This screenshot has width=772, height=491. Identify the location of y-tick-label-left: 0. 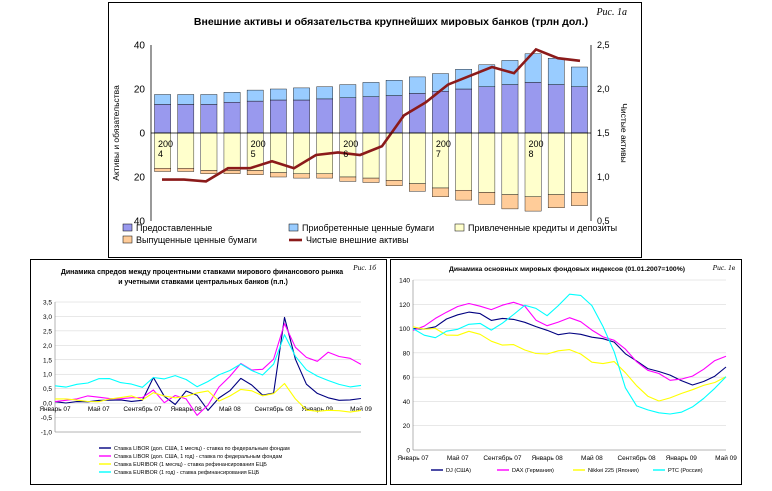
(142, 134).